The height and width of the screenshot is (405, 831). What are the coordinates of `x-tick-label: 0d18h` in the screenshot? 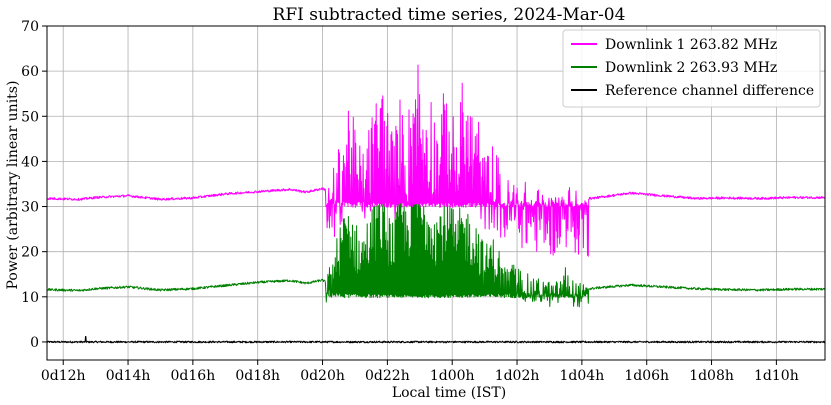 It's located at (257, 376).